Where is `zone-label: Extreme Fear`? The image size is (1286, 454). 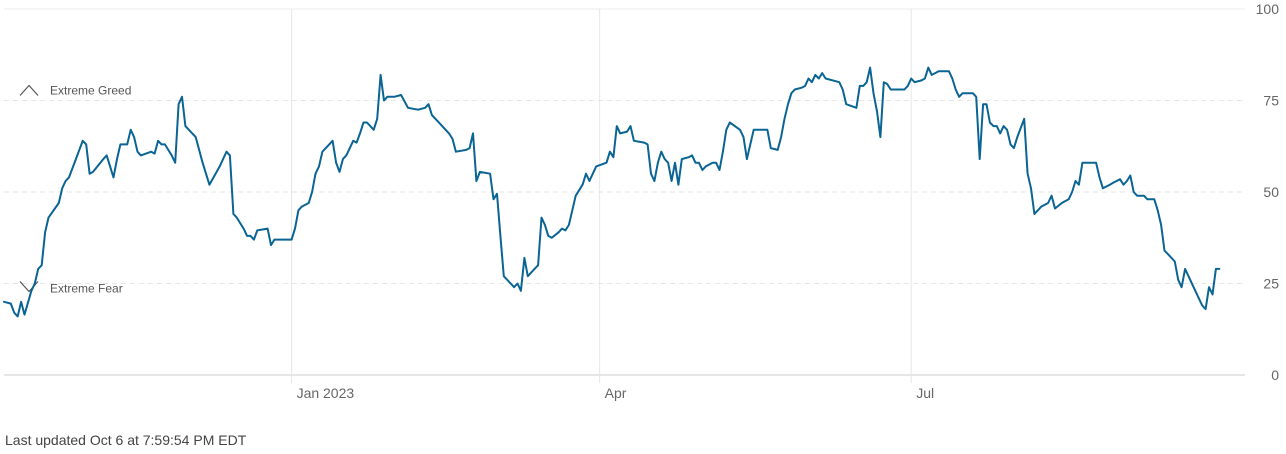
zone-label: Extreme Fear is located at coordinates (86, 289).